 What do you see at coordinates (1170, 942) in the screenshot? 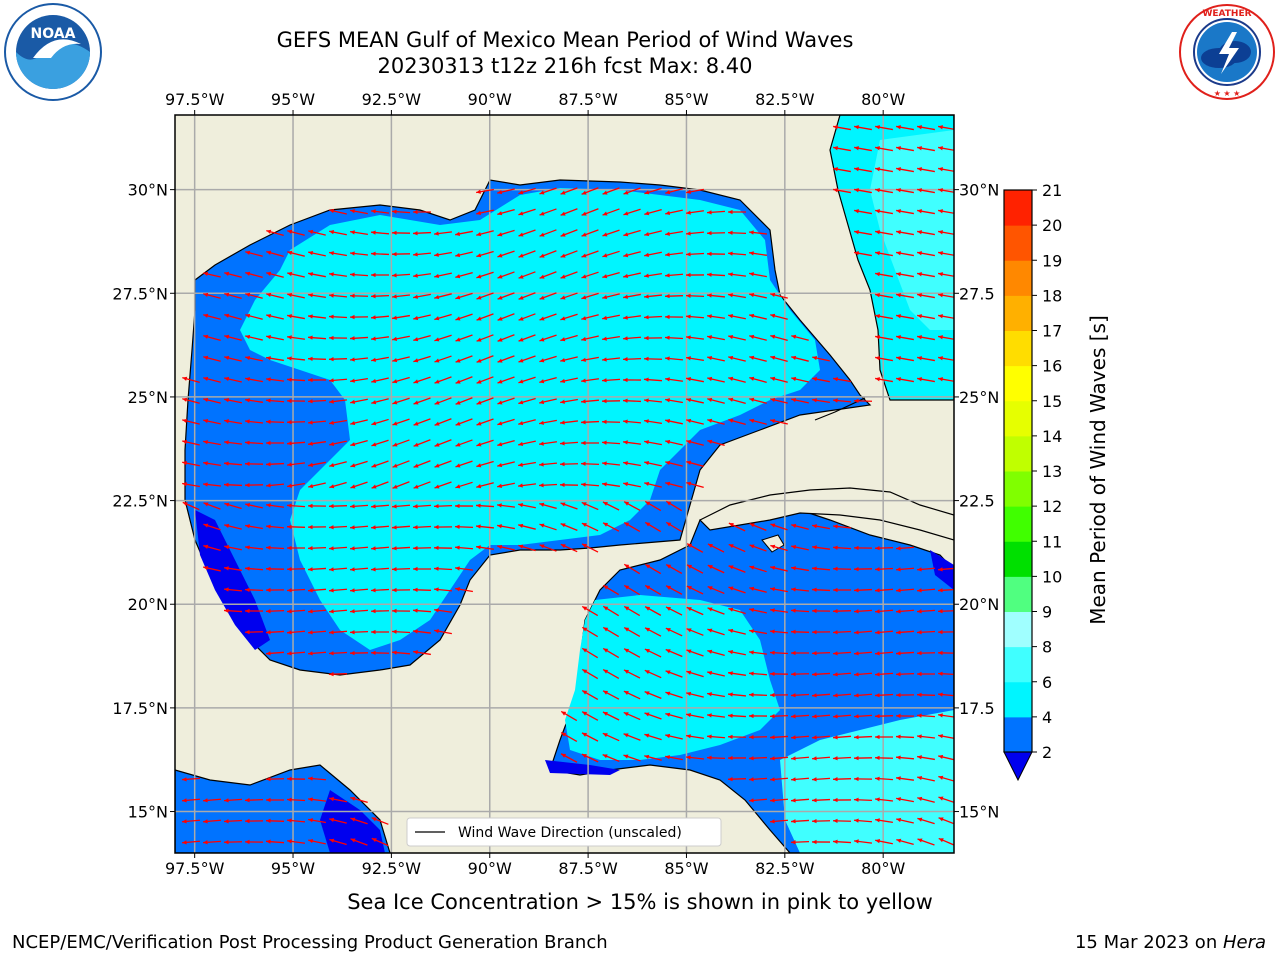
I see `footer-date: 15 Mar 2023 on Hera` at bounding box center [1170, 942].